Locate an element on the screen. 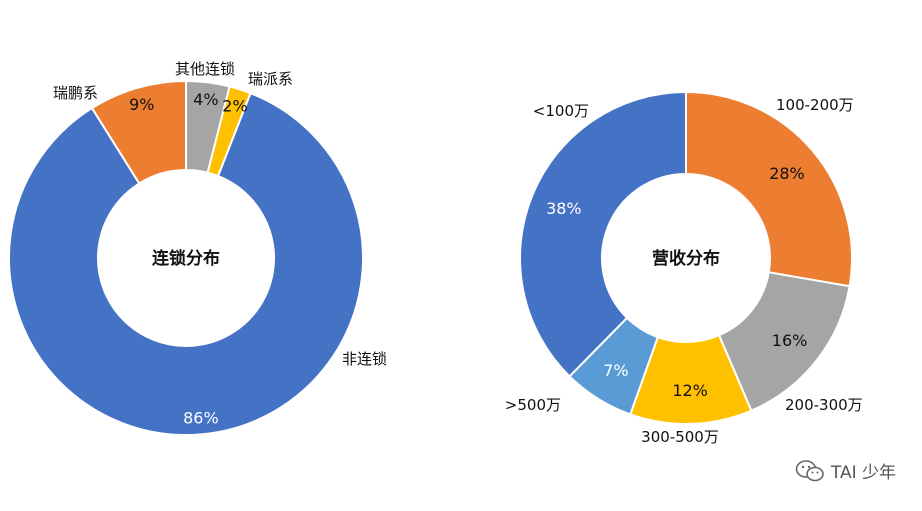 This screenshot has height=511, width=922. slice-category-label: 其他连锁 is located at coordinates (205, 69).